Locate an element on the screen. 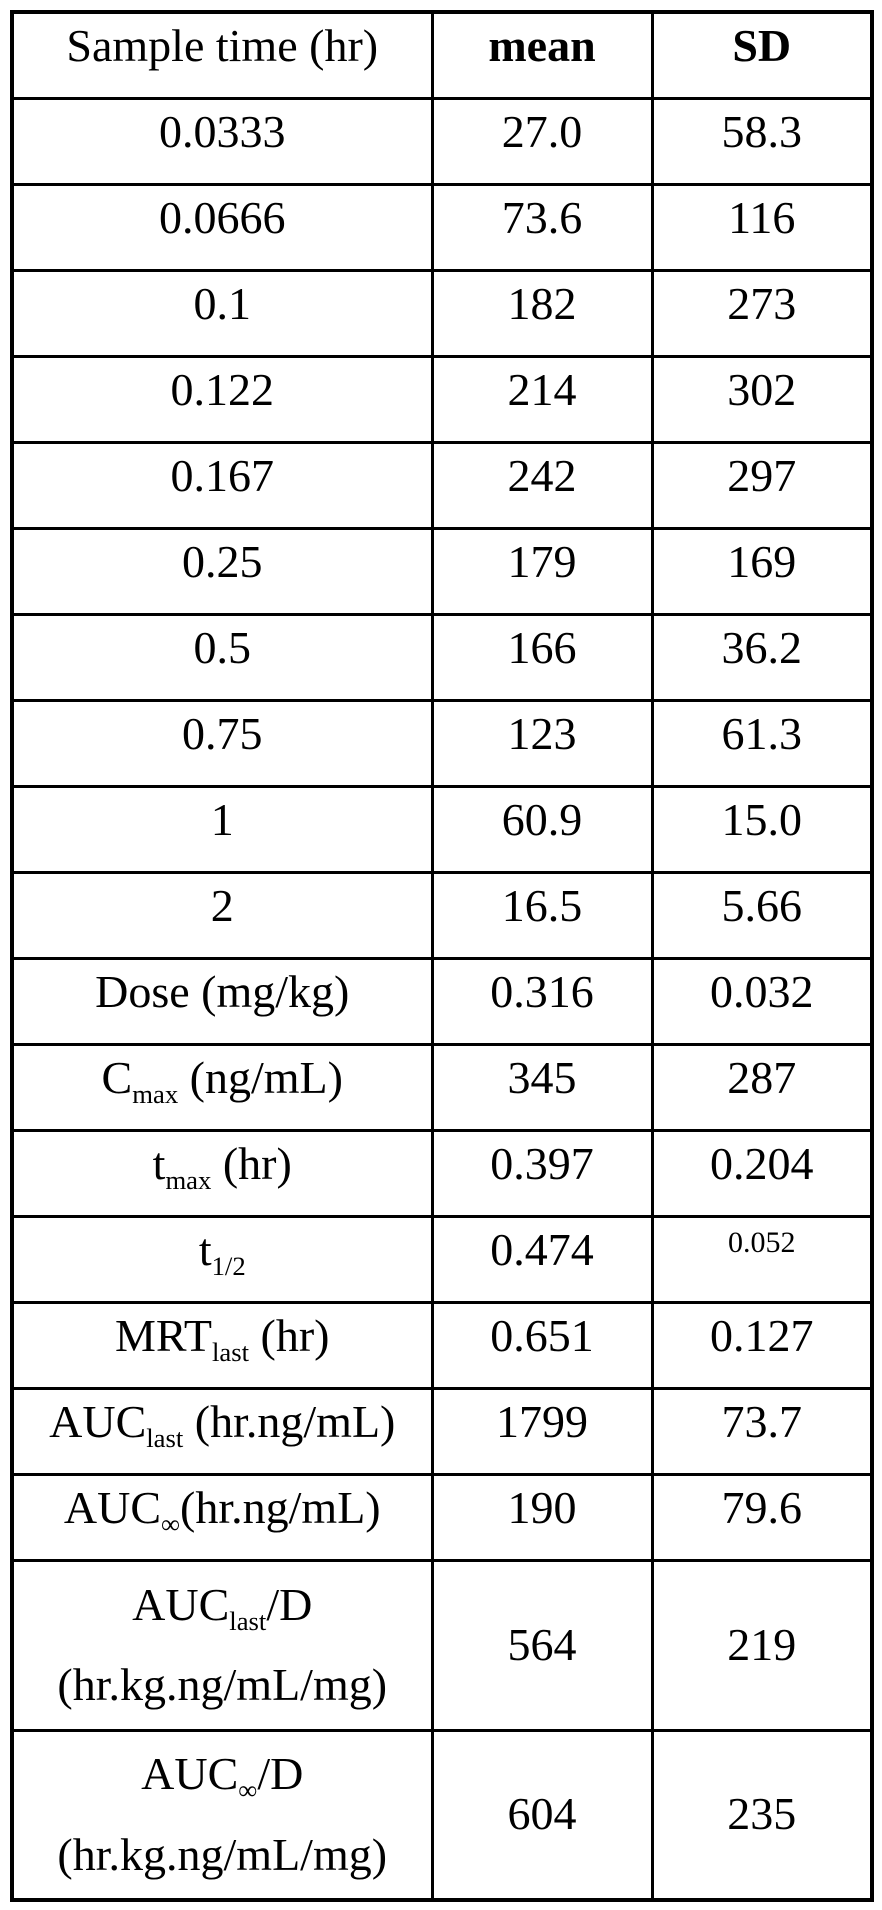 The width and height of the screenshot is (882, 1910). mean-cell: 27.0 is located at coordinates (542, 141).